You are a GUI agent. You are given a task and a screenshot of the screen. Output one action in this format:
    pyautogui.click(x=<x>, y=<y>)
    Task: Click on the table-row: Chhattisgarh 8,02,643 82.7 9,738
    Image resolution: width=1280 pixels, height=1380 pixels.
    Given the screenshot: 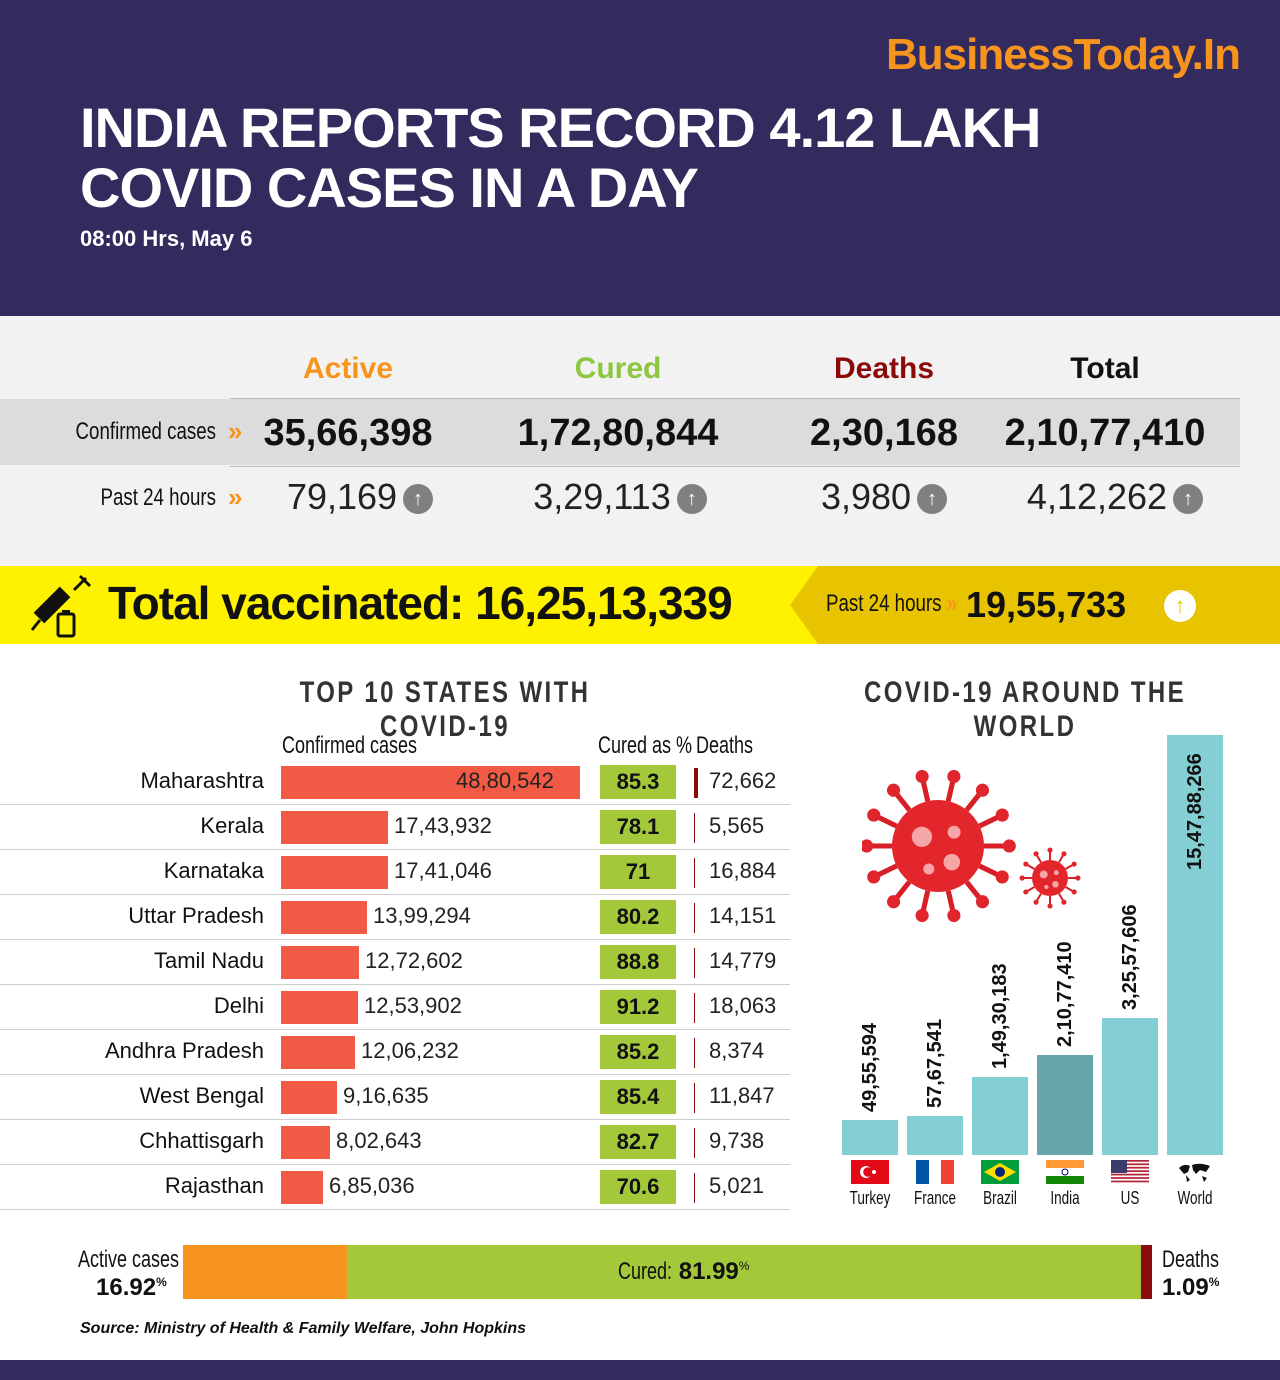 What is the action you would take?
    pyautogui.click(x=395, y=1142)
    